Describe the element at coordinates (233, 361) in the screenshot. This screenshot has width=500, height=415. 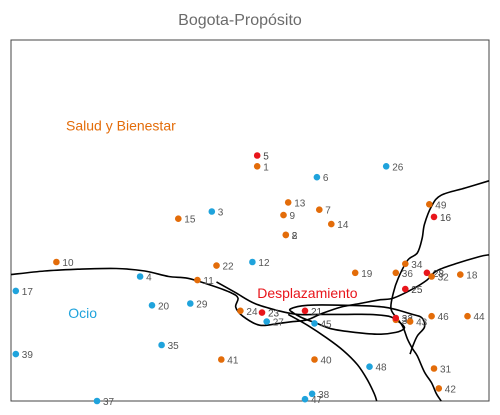
I see `point-label-41: 41` at that location.